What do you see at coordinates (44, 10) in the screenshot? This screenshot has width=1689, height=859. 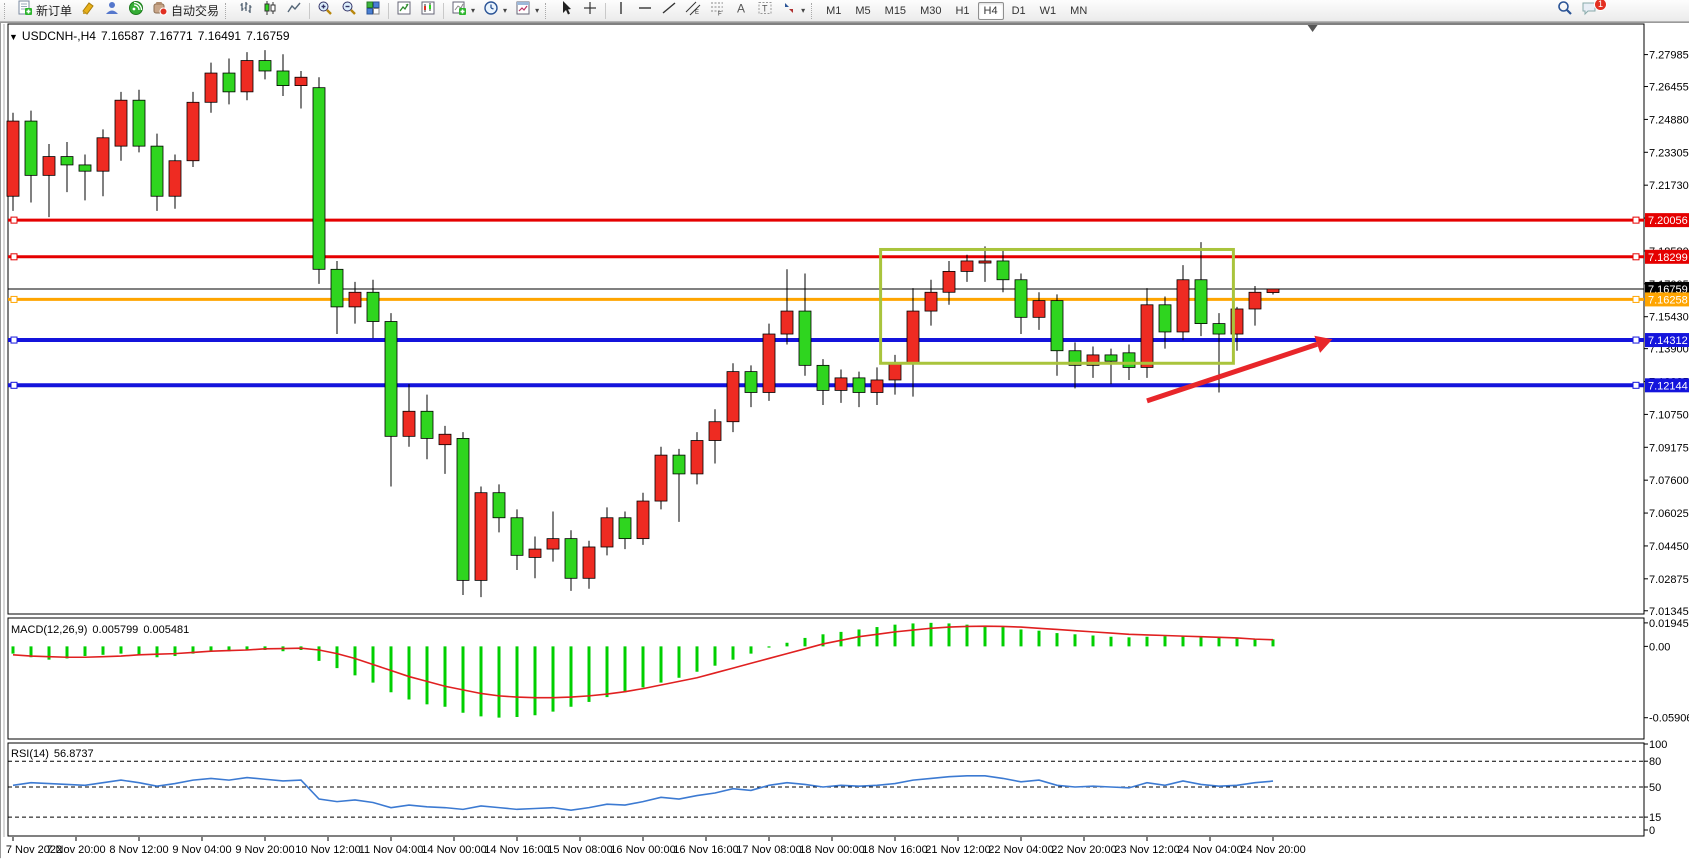 I see `new-order-button: 新订单` at bounding box center [44, 10].